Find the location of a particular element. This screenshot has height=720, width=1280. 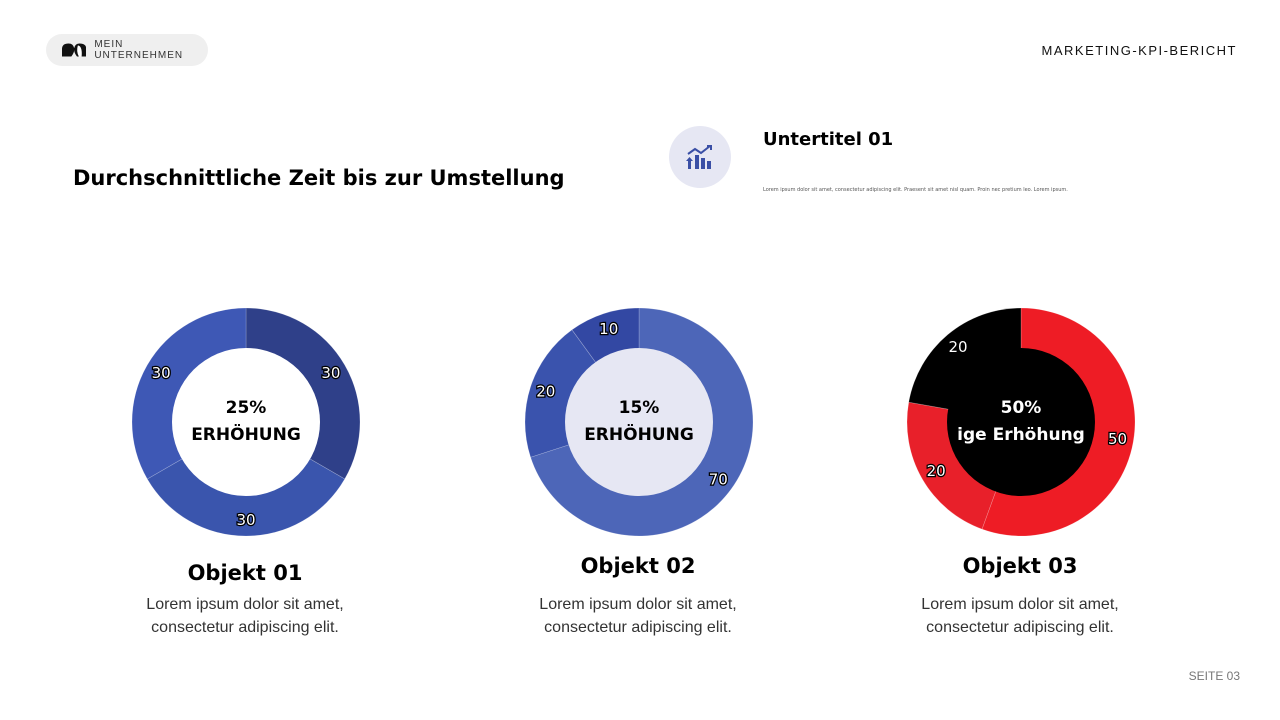

donut-chart-1: 30 30 30 25% ERHÖHUNG is located at coordinates (246, 422).